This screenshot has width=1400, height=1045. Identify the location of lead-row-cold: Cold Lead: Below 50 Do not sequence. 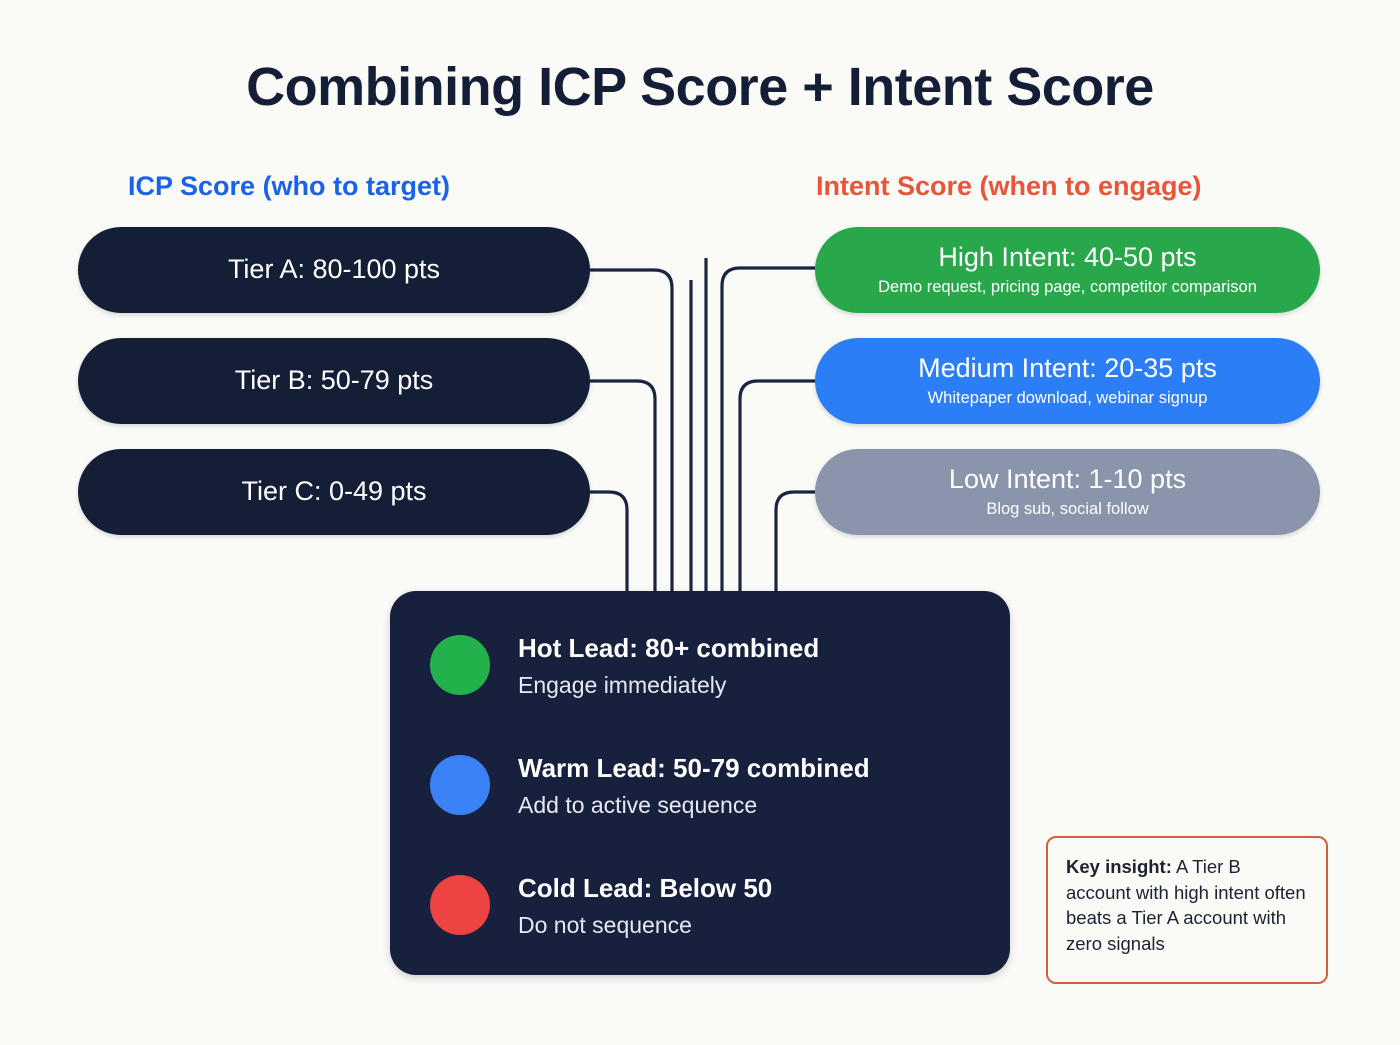
(700, 906).